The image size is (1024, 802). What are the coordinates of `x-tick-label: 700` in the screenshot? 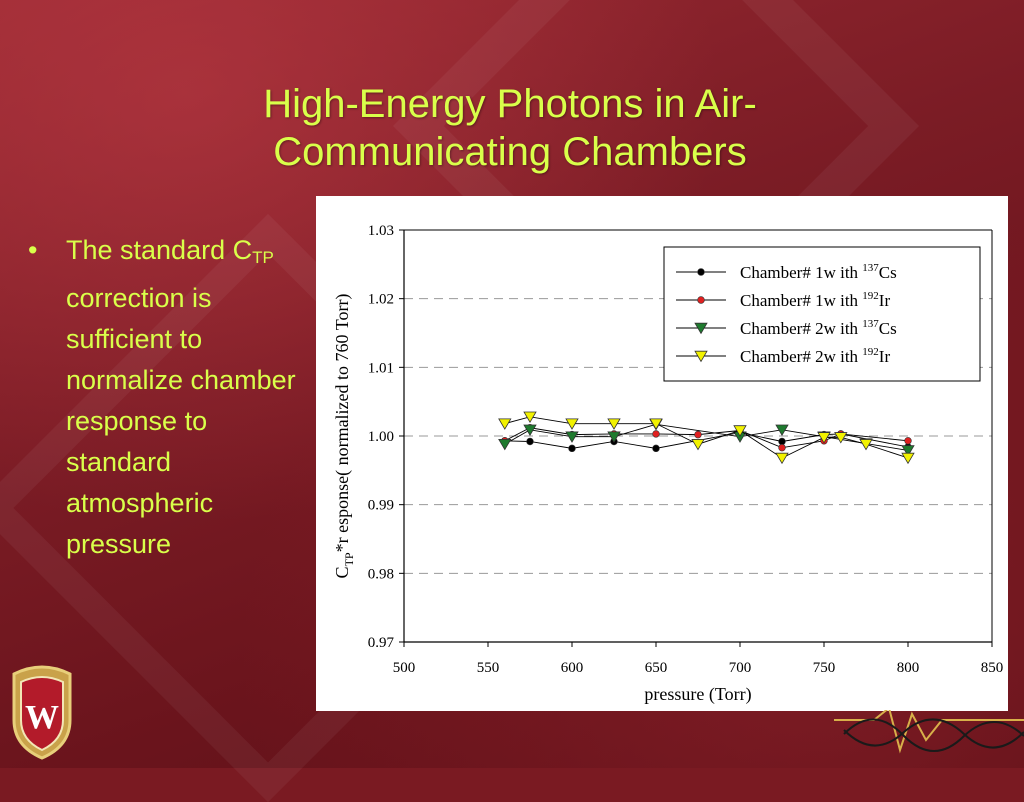 It's located at (740, 668).